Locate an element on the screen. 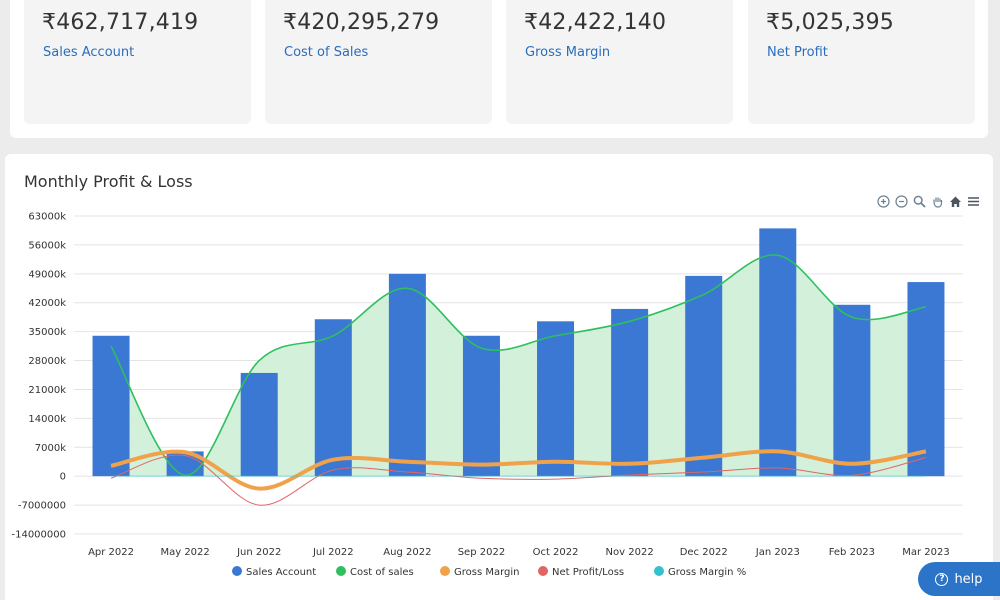 The image size is (1000, 600). y-tick-label: -14000000 is located at coordinates (38, 535).